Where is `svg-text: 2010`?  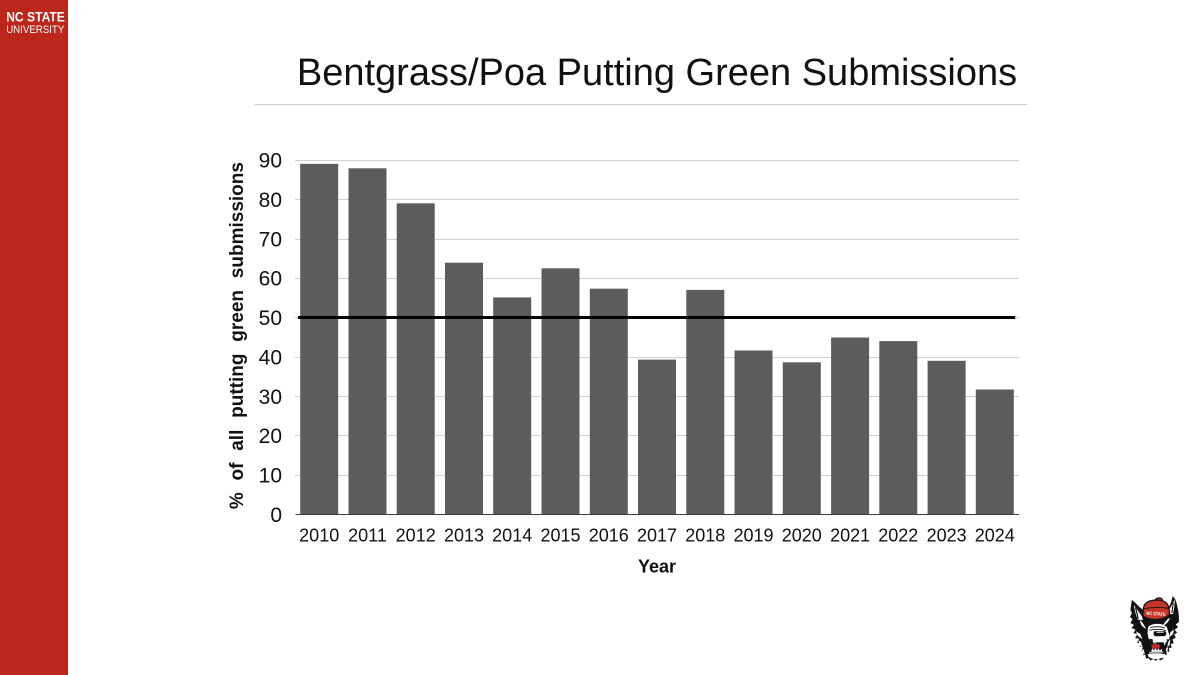
svg-text: 2010 is located at coordinates (319, 536).